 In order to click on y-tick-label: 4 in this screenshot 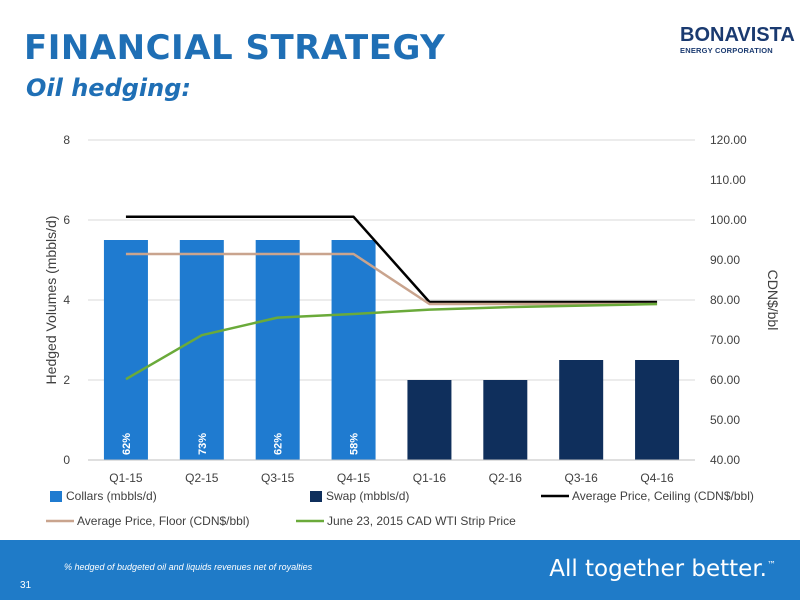, I will do `click(66, 300)`.